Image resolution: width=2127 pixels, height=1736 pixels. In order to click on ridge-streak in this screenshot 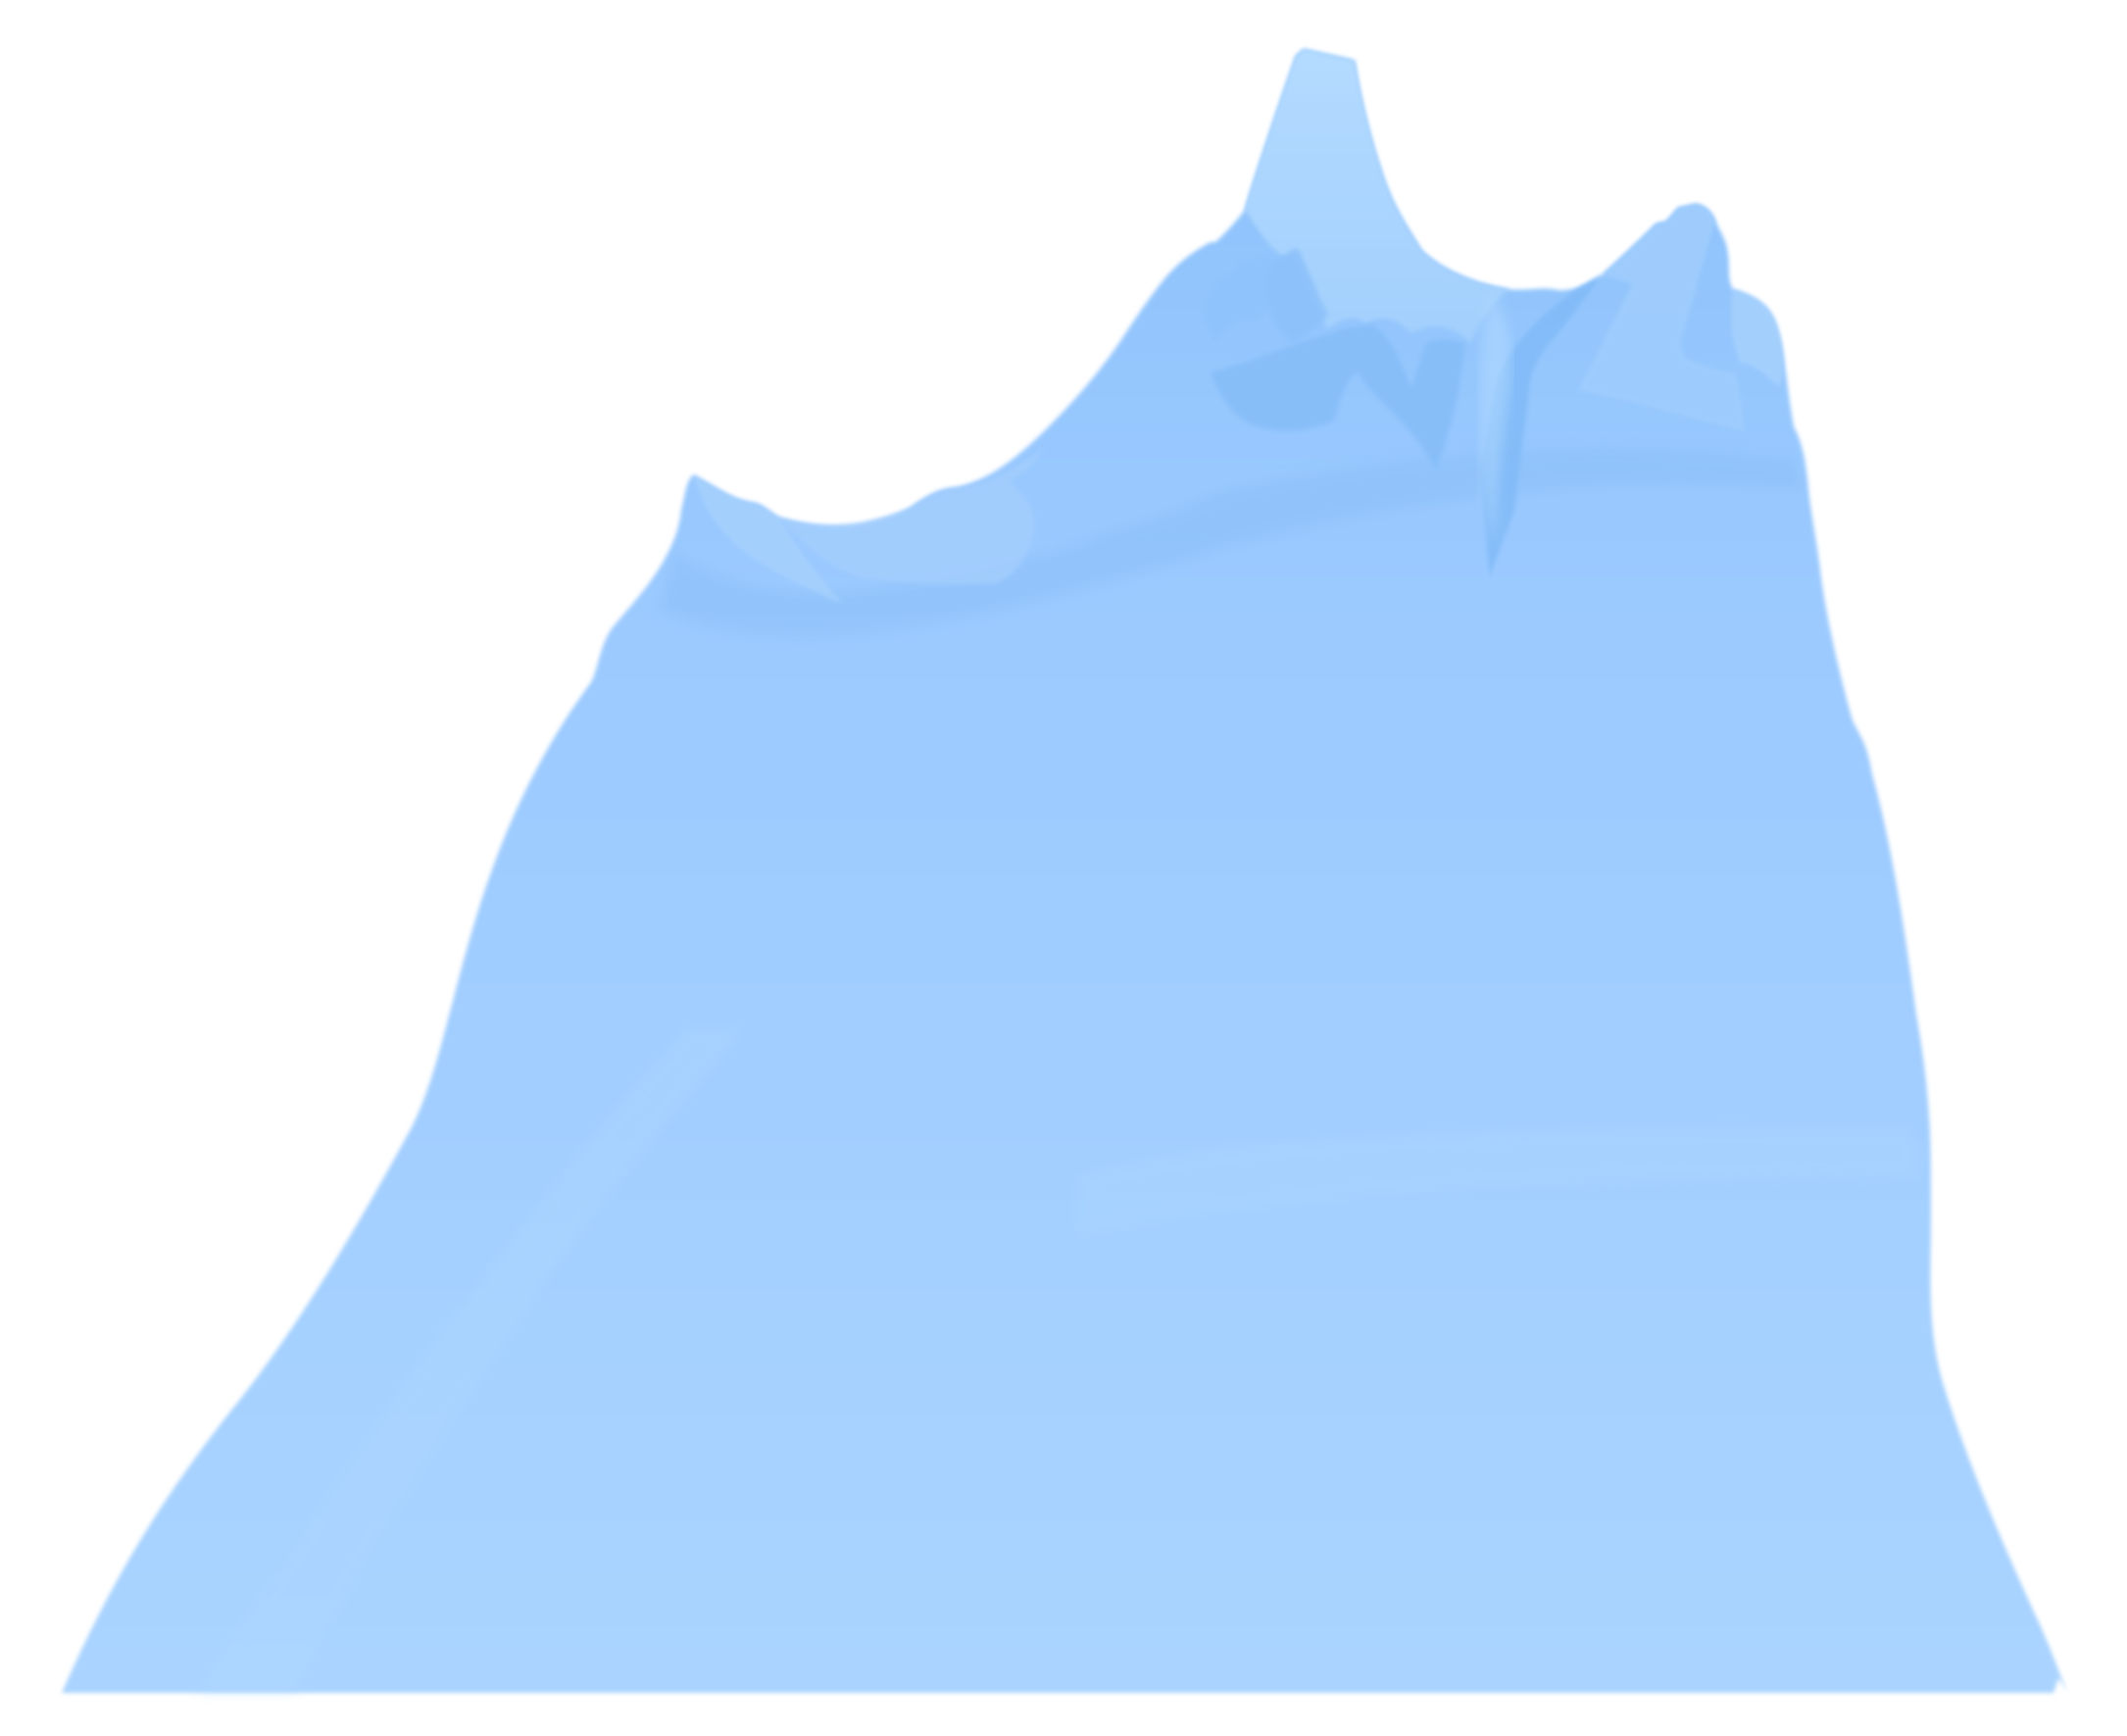, I will do `click(1496, 422)`.